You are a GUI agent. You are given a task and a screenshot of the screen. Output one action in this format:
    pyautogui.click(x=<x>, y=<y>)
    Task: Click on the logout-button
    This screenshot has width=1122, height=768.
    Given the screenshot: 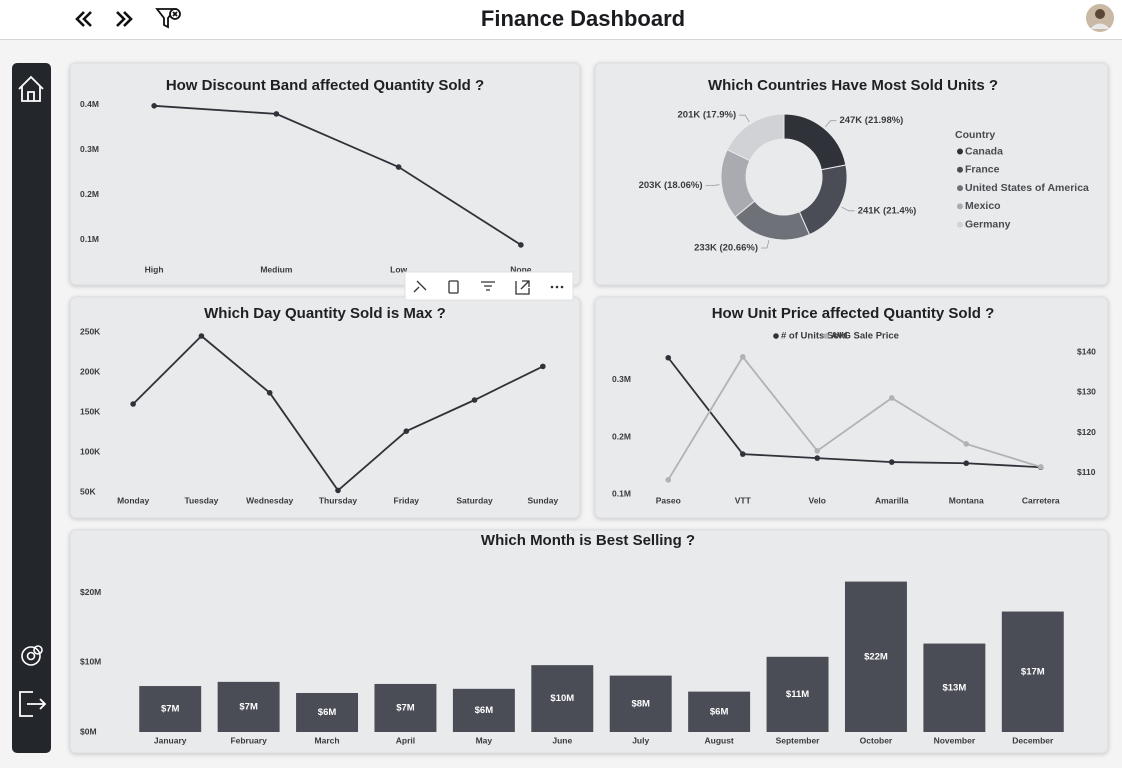 What is the action you would take?
    pyautogui.click(x=33, y=704)
    